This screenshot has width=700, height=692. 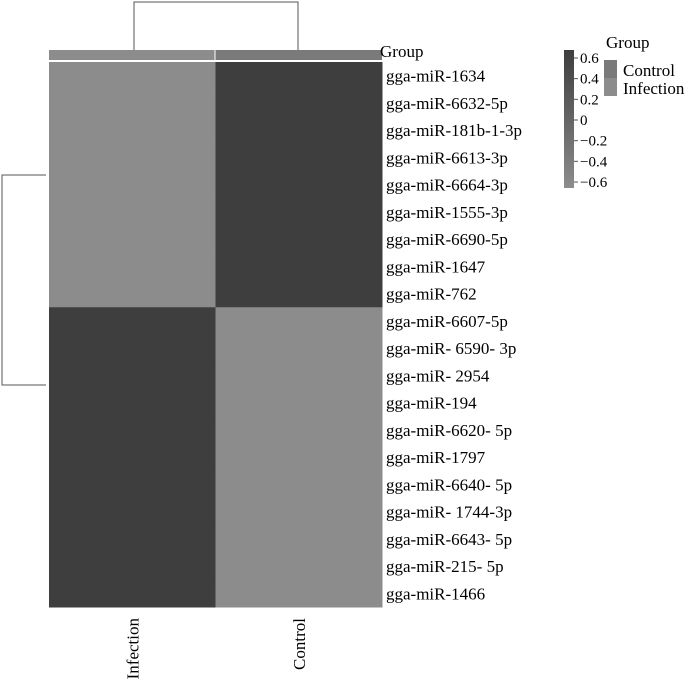 I want to click on row-label: gga-miR-6613-3p, so click(x=447, y=157).